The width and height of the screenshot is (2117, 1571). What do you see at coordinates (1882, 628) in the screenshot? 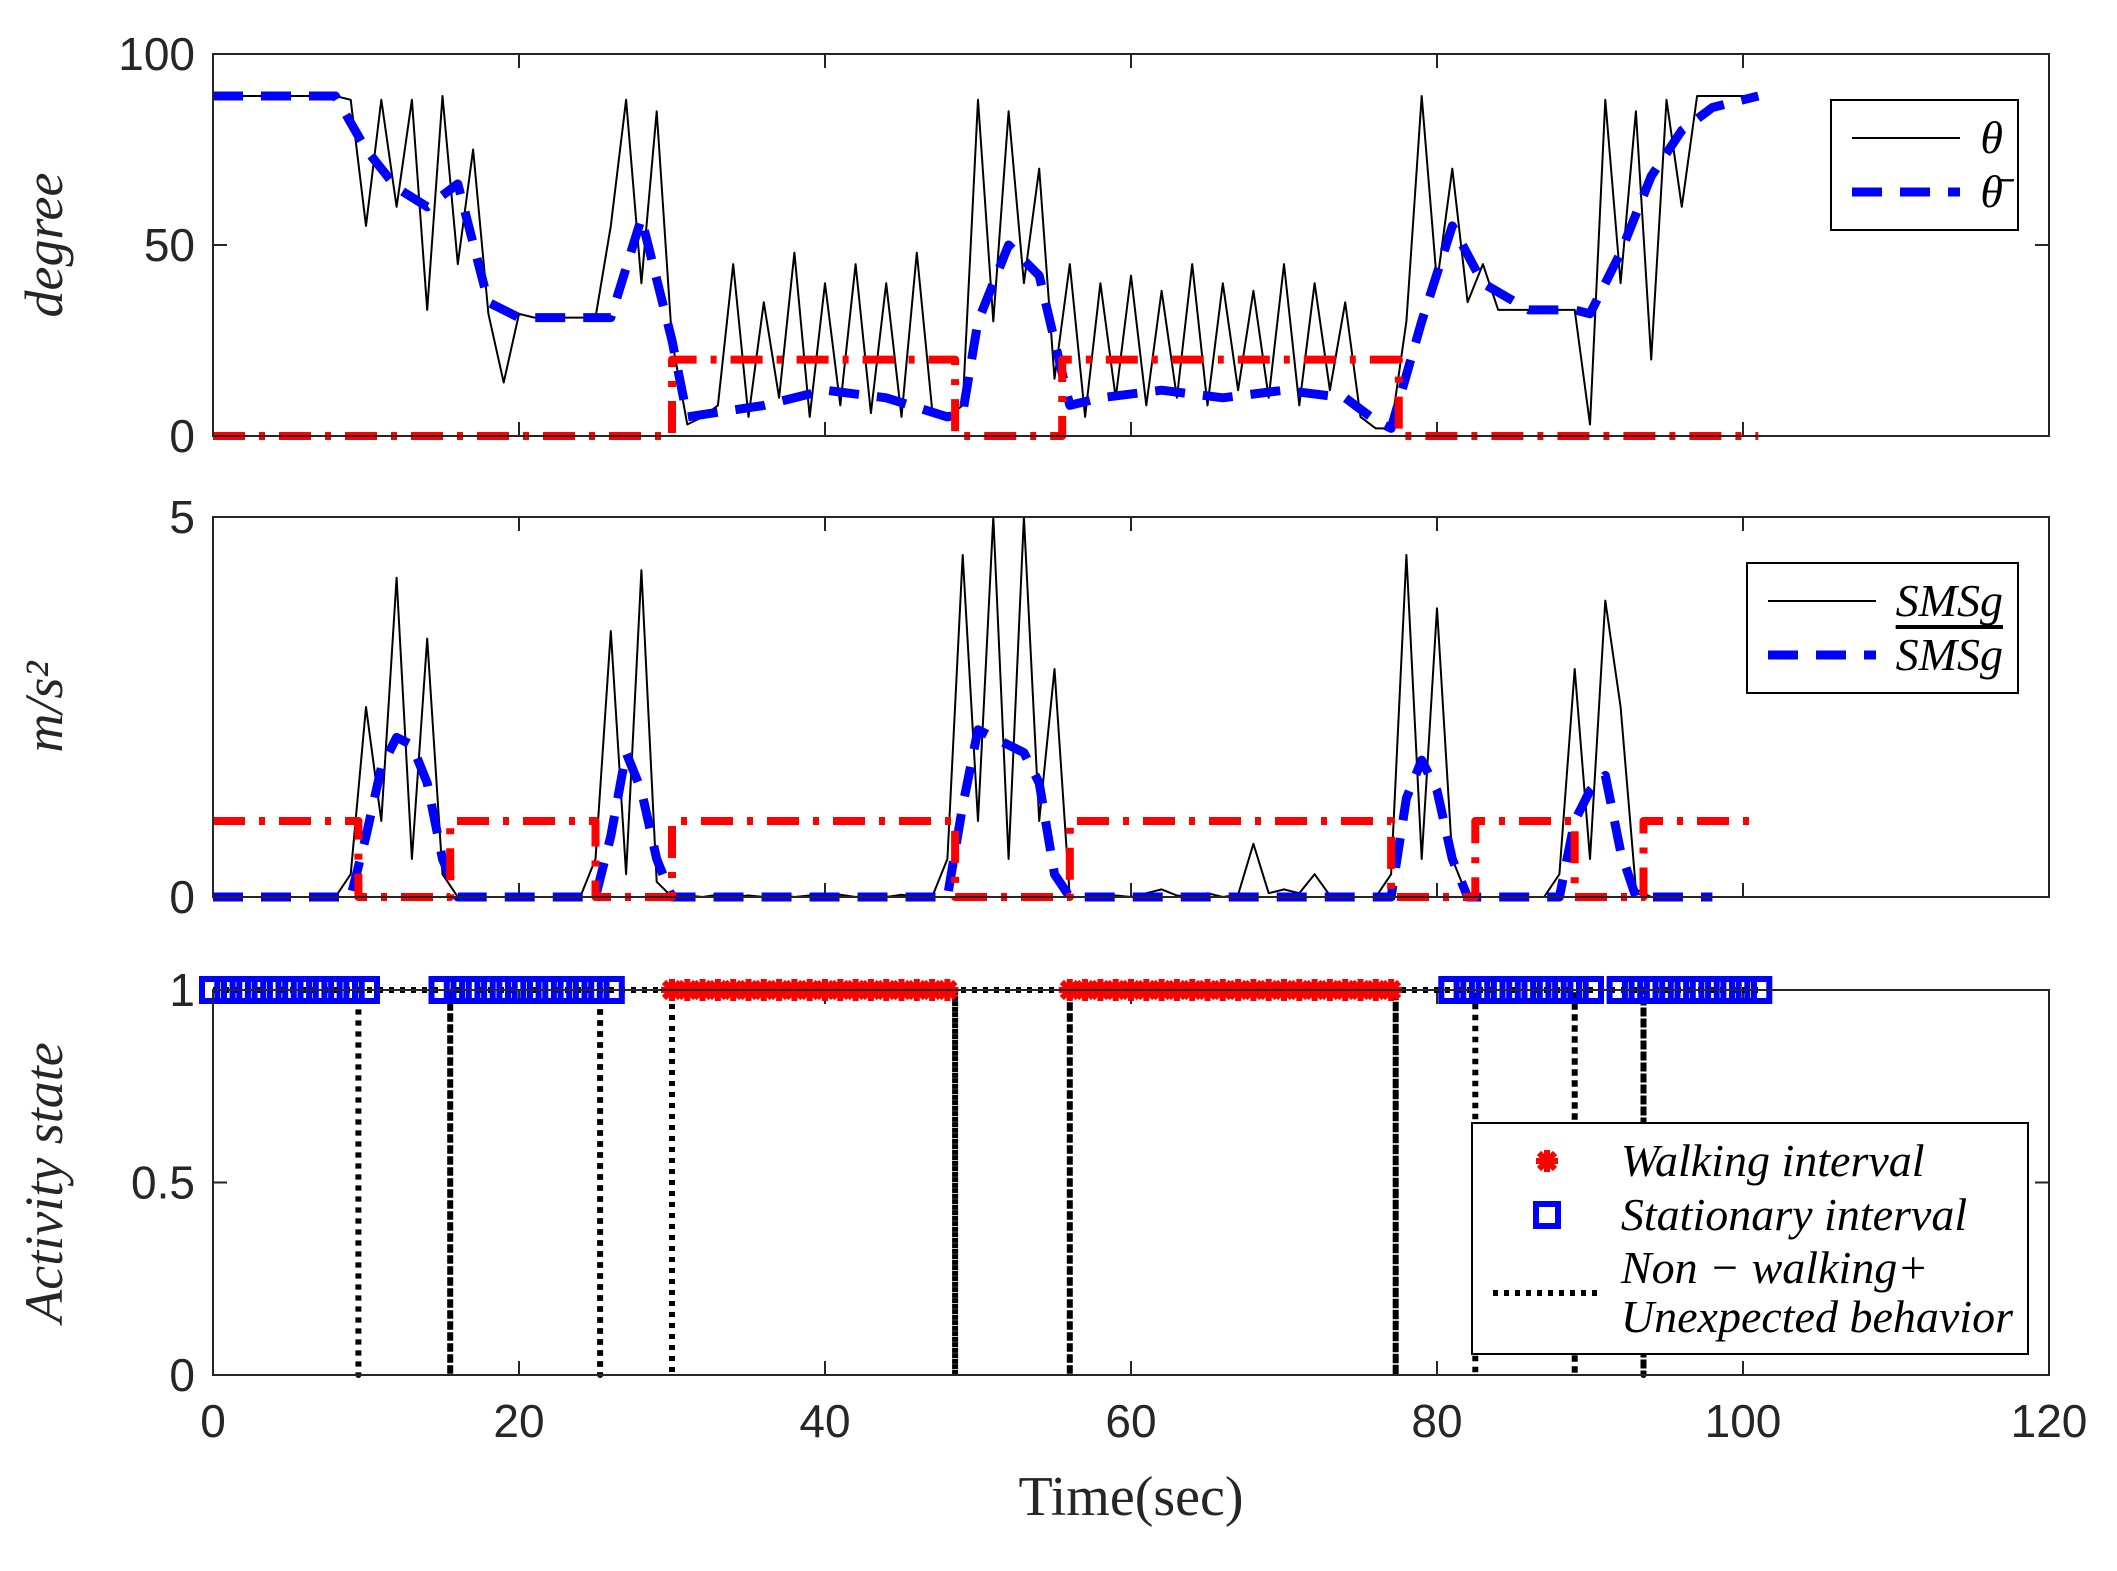
I see `legend: SMSg SMSg` at bounding box center [1882, 628].